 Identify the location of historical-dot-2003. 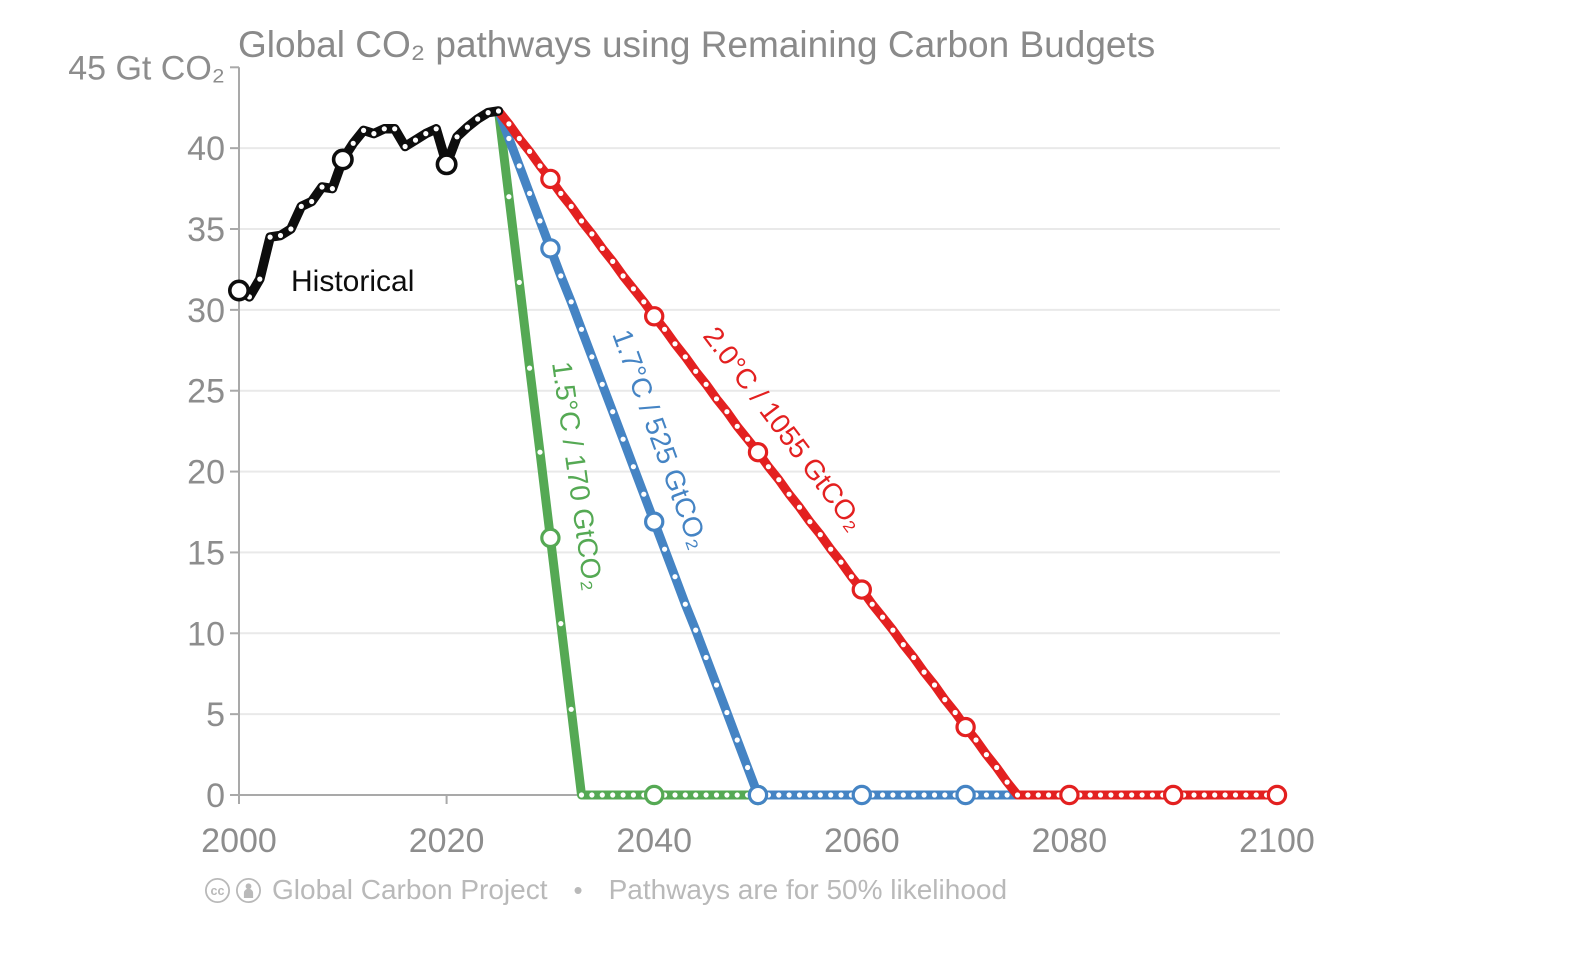
(270, 237).